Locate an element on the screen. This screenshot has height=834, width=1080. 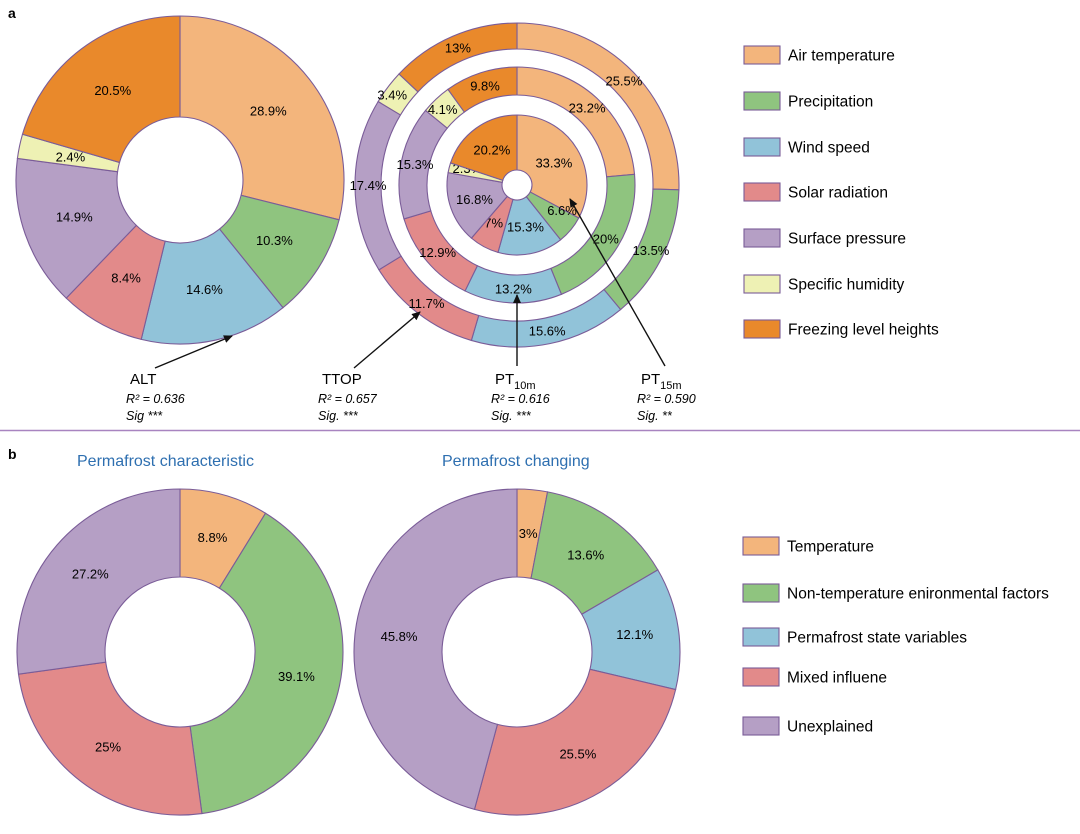
annotation-arrows is located at coordinates (410, 283).